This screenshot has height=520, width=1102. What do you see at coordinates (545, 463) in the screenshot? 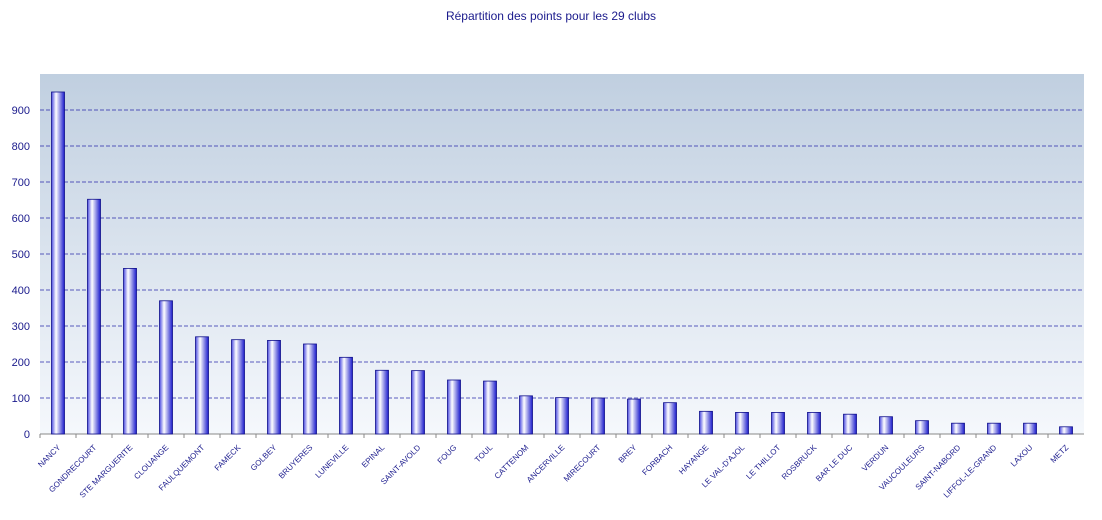
I see `x-tick-label: ANCERVILLE` at bounding box center [545, 463].